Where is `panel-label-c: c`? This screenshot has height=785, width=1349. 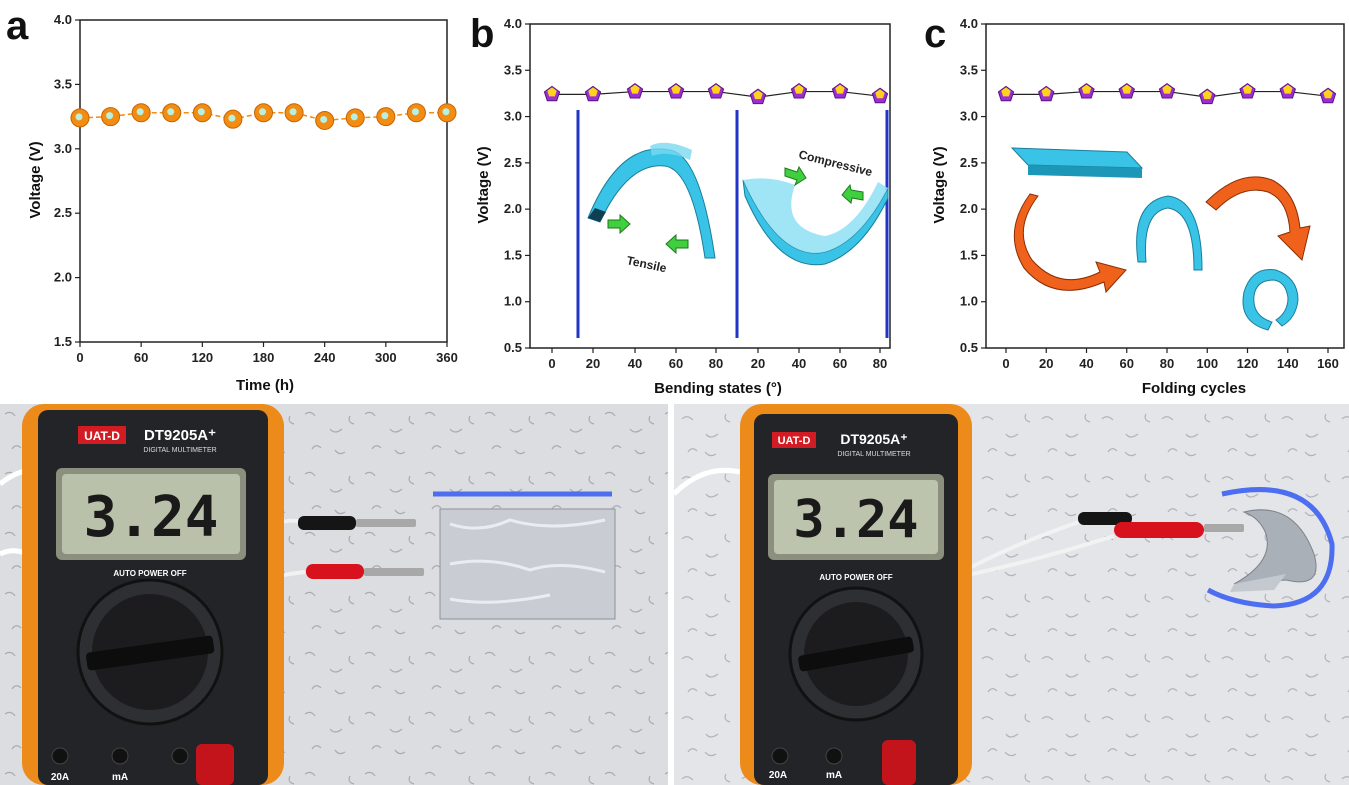 panel-label-c: c is located at coordinates (935, 34).